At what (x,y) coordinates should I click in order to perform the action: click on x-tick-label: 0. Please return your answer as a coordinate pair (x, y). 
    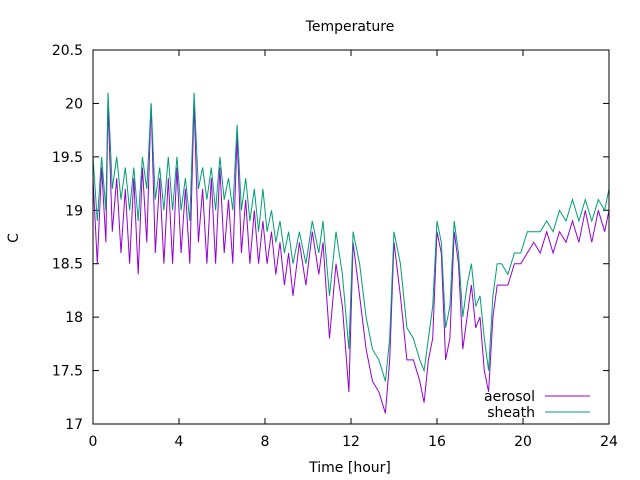
    Looking at the image, I should click on (93, 442).